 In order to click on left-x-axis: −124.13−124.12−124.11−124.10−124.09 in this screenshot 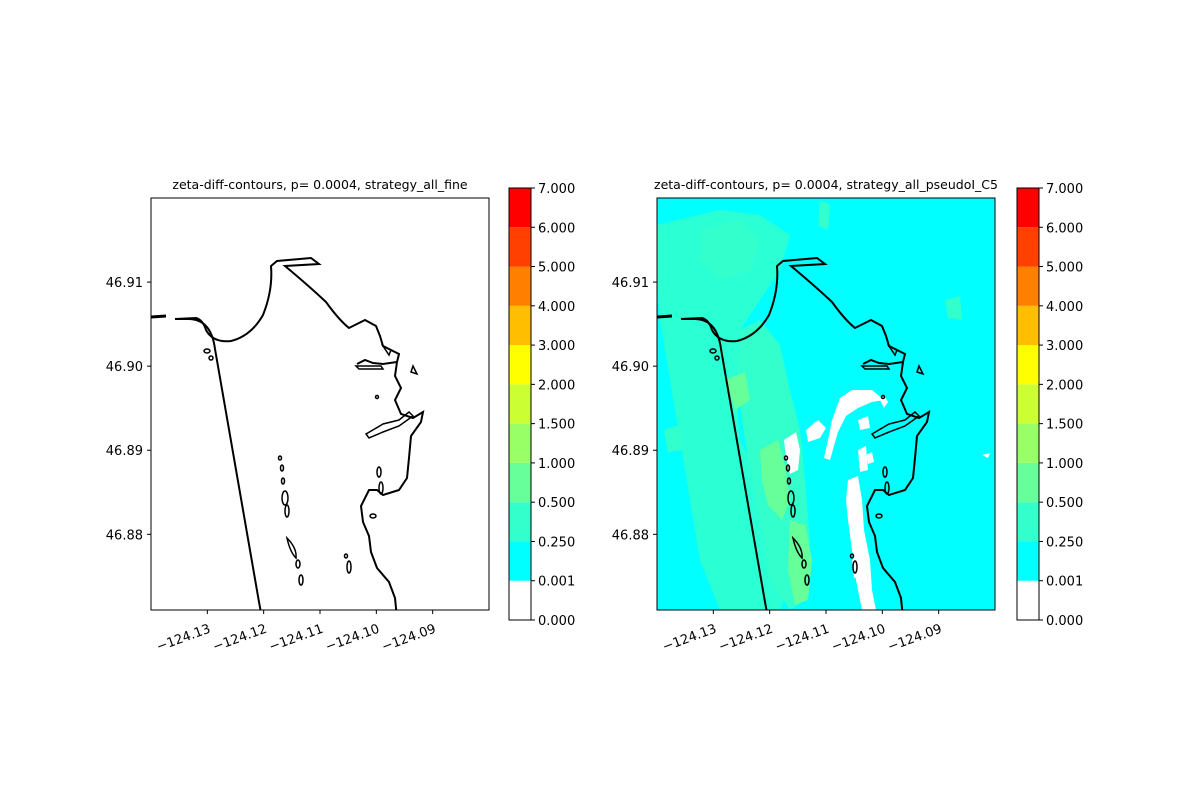, I will do `click(296, 632)`.